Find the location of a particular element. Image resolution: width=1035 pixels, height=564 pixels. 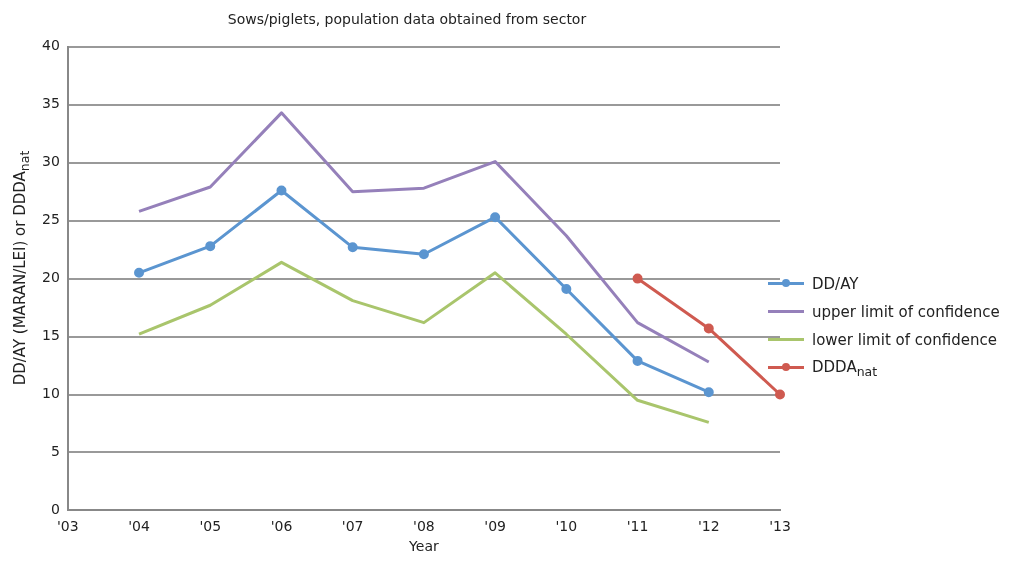

x-tick-label: '09 is located at coordinates (495, 526).